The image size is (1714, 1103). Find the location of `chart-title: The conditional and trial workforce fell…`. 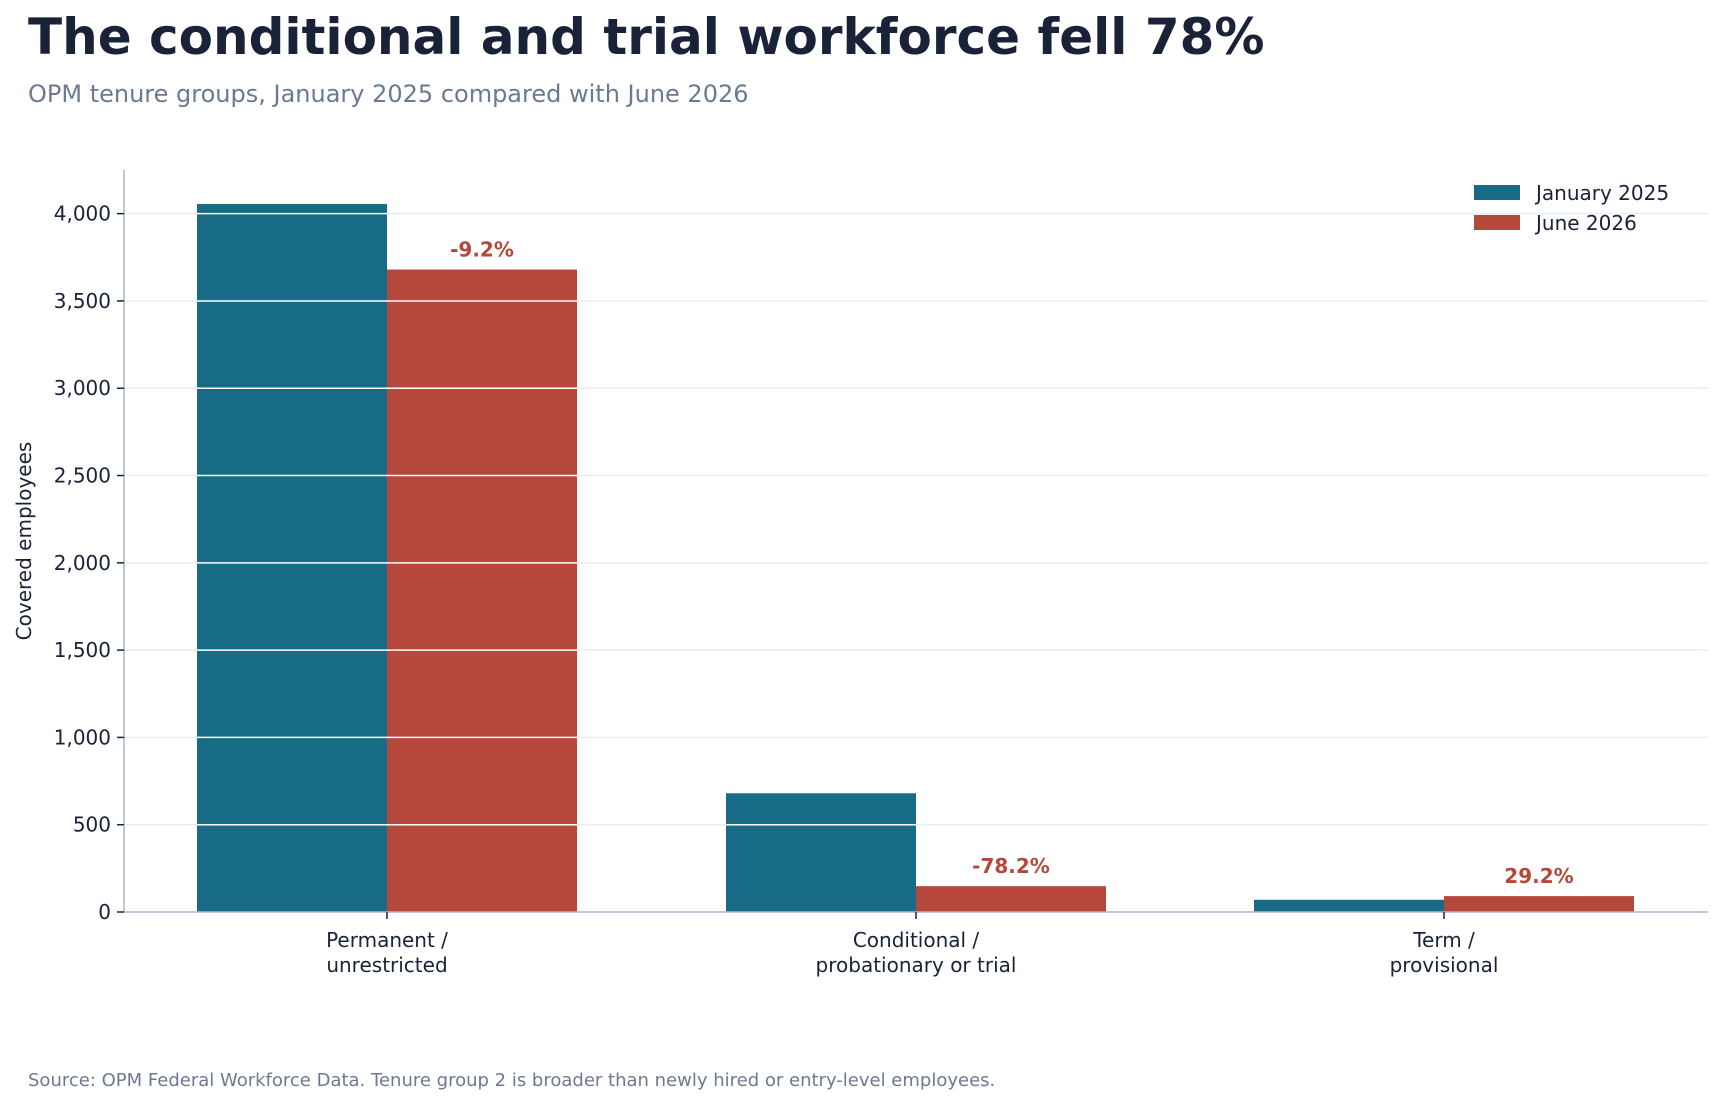

chart-title: The conditional and trial workforce fell… is located at coordinates (646, 37).